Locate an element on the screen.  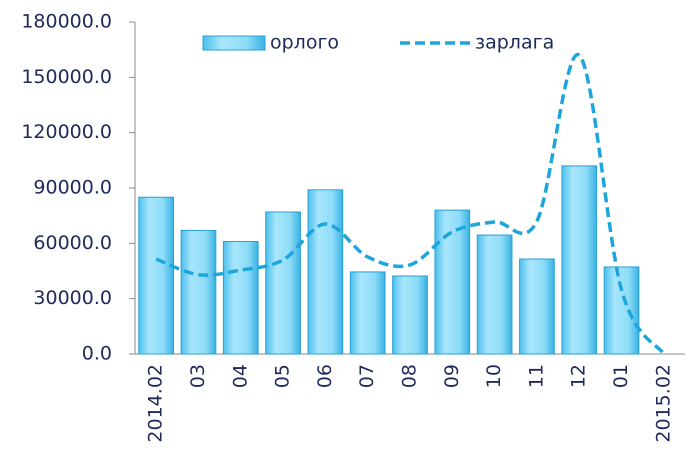
y-tick-label: 60000.0 is located at coordinates (72, 243).